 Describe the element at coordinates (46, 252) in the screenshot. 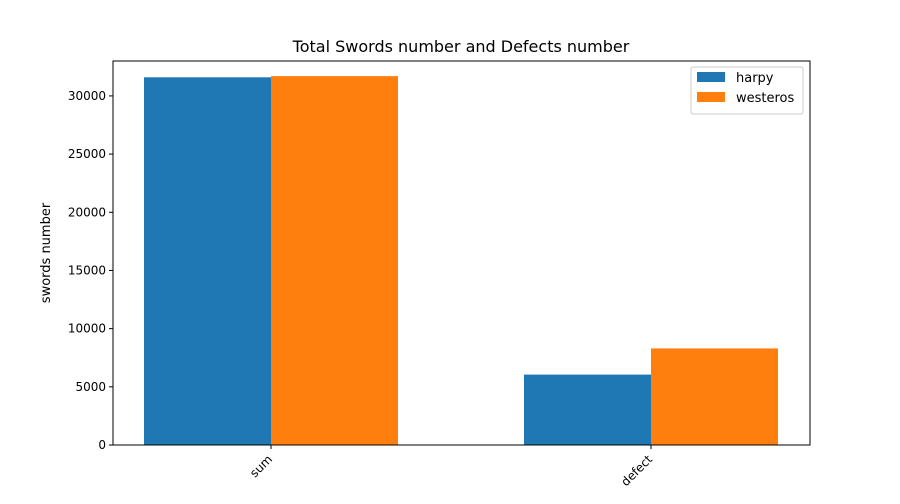

I see `y-axis-label: swords number` at that location.